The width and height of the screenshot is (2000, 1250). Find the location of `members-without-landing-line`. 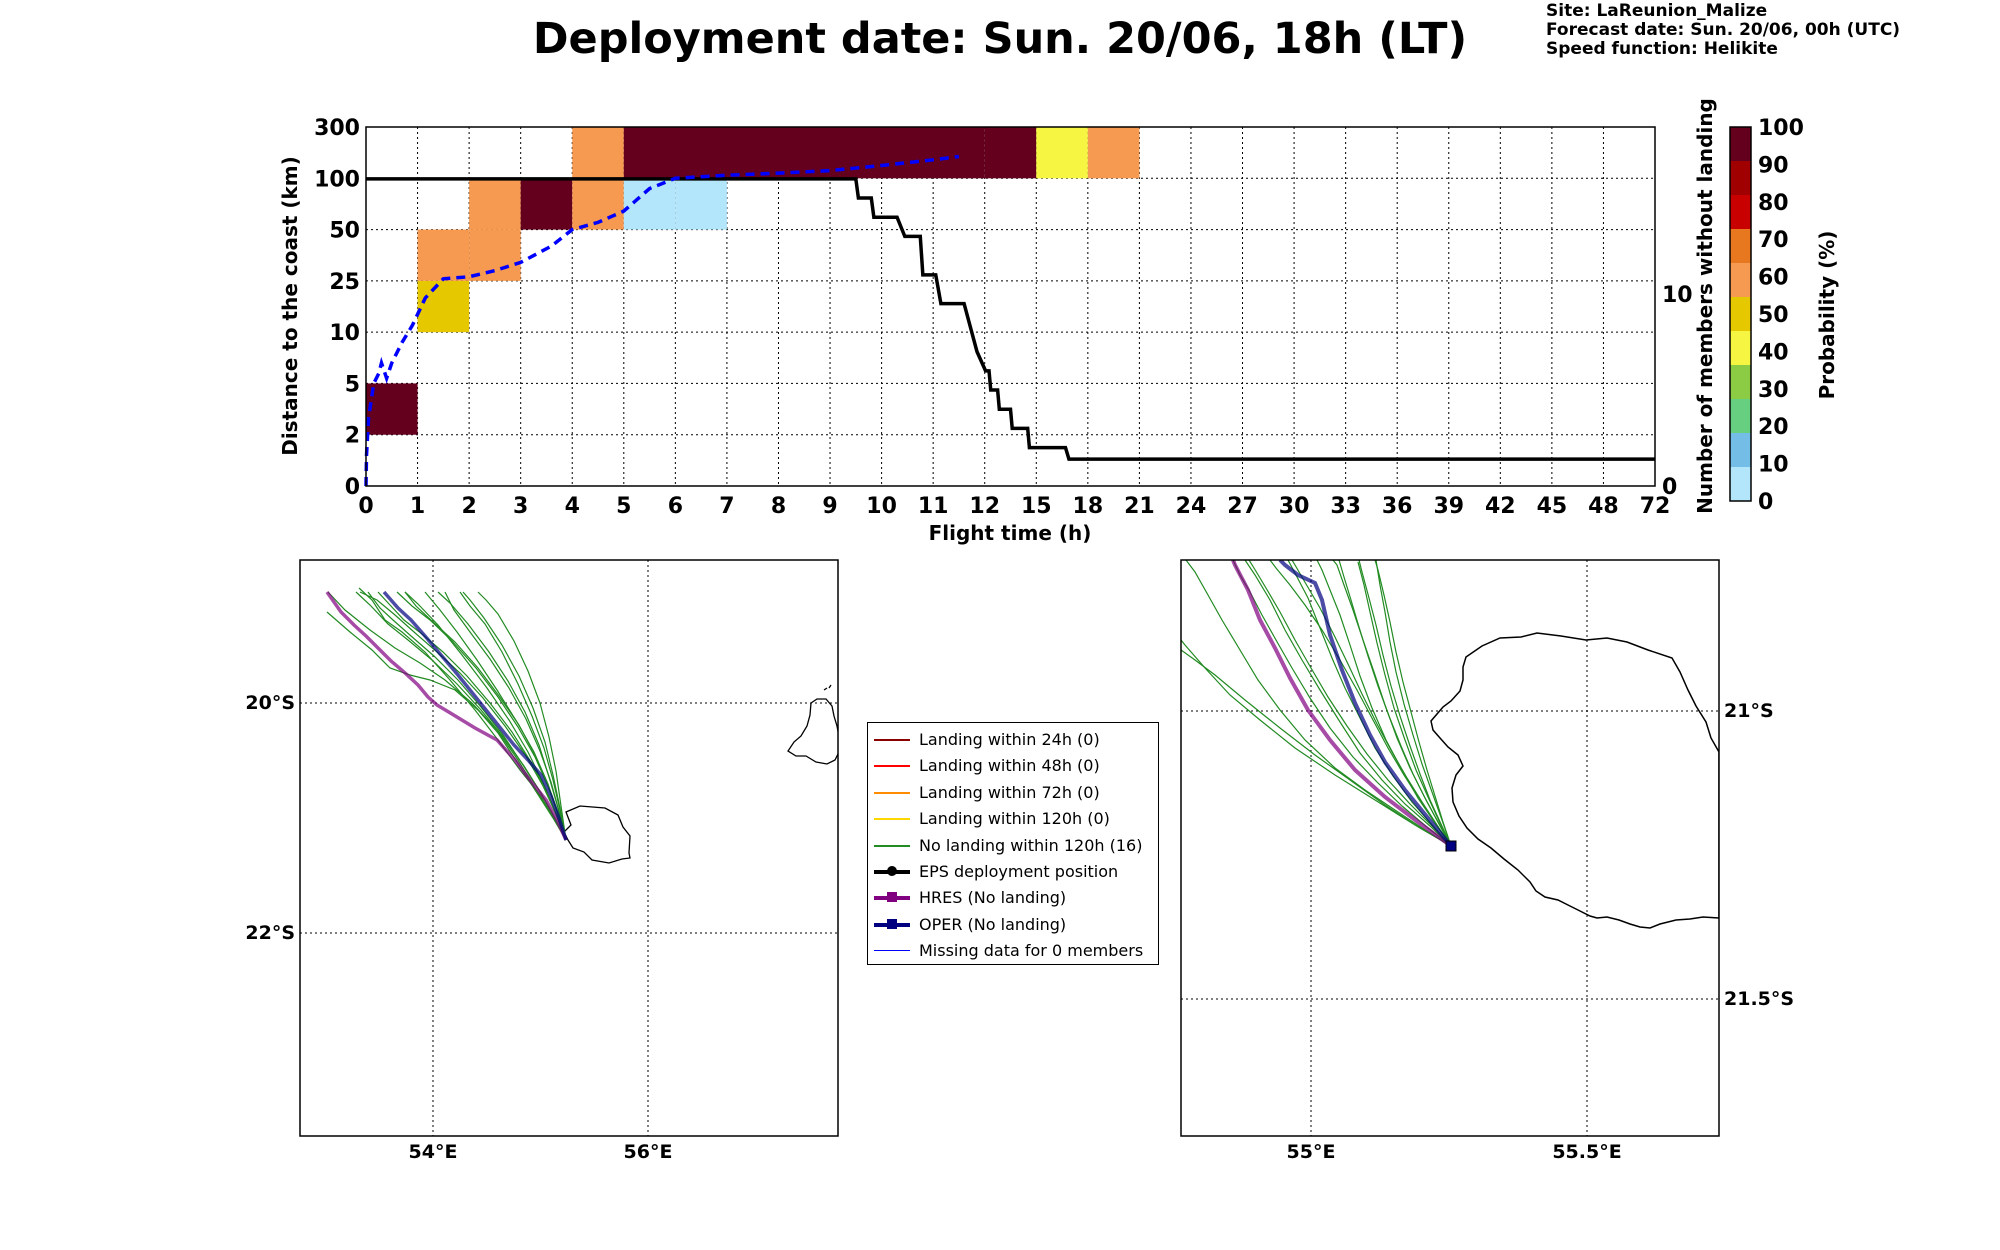

members-without-landing-line is located at coordinates (1010, 319).